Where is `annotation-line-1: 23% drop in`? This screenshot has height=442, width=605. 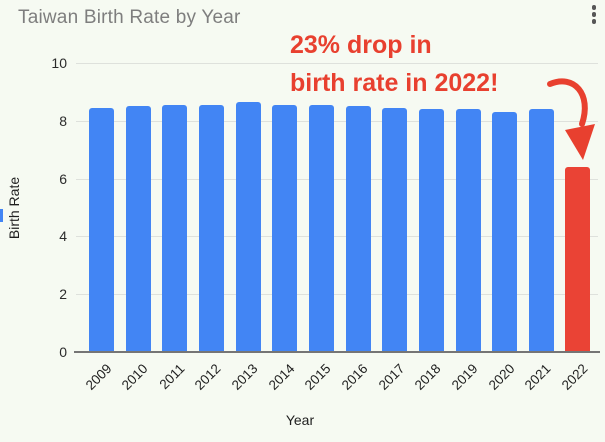 annotation-line-1: 23% drop in is located at coordinates (361, 45).